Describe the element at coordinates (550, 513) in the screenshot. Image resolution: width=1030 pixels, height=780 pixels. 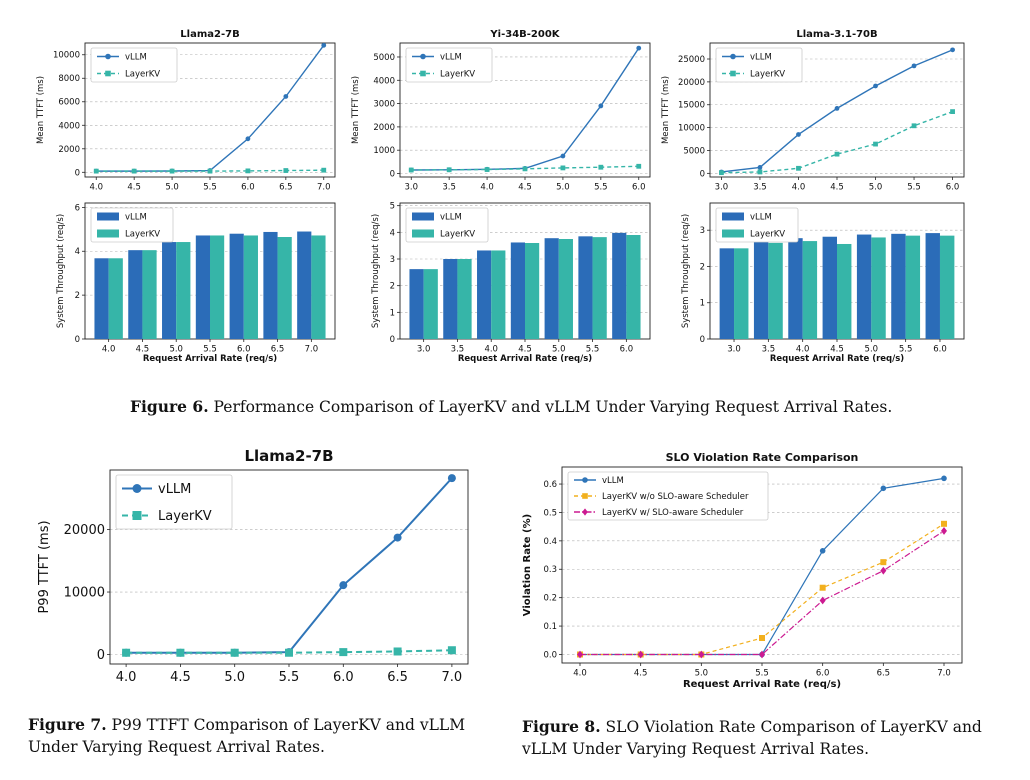
I see `y-tick-label: 0.5` at that location.